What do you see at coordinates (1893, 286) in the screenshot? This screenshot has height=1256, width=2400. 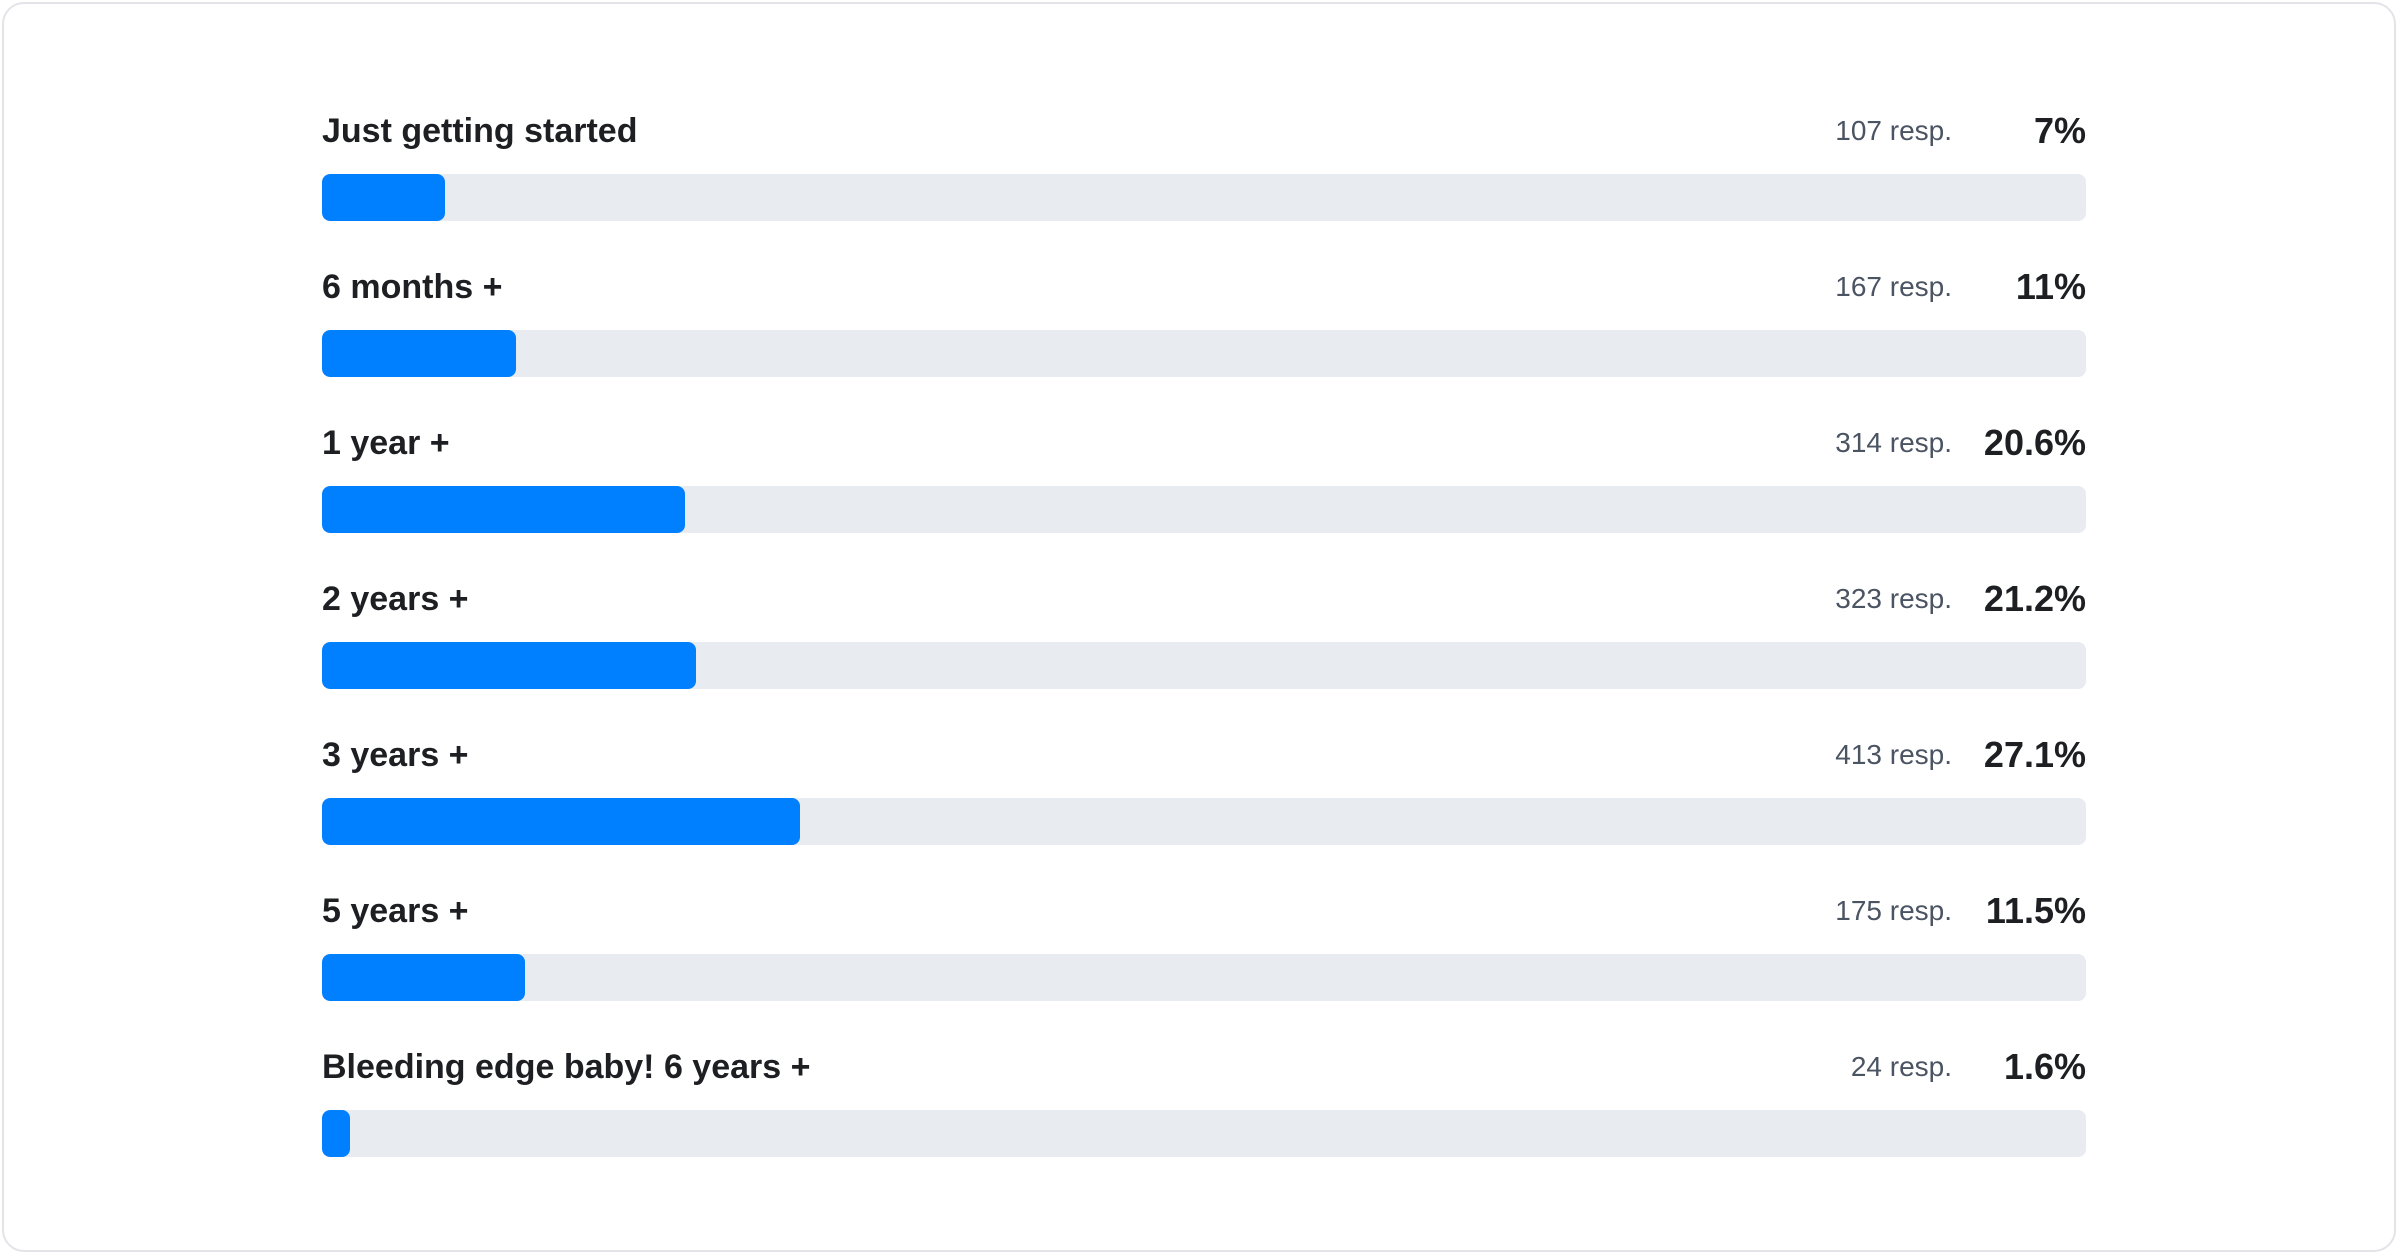 I see `response-count: 167 resp.` at bounding box center [1893, 286].